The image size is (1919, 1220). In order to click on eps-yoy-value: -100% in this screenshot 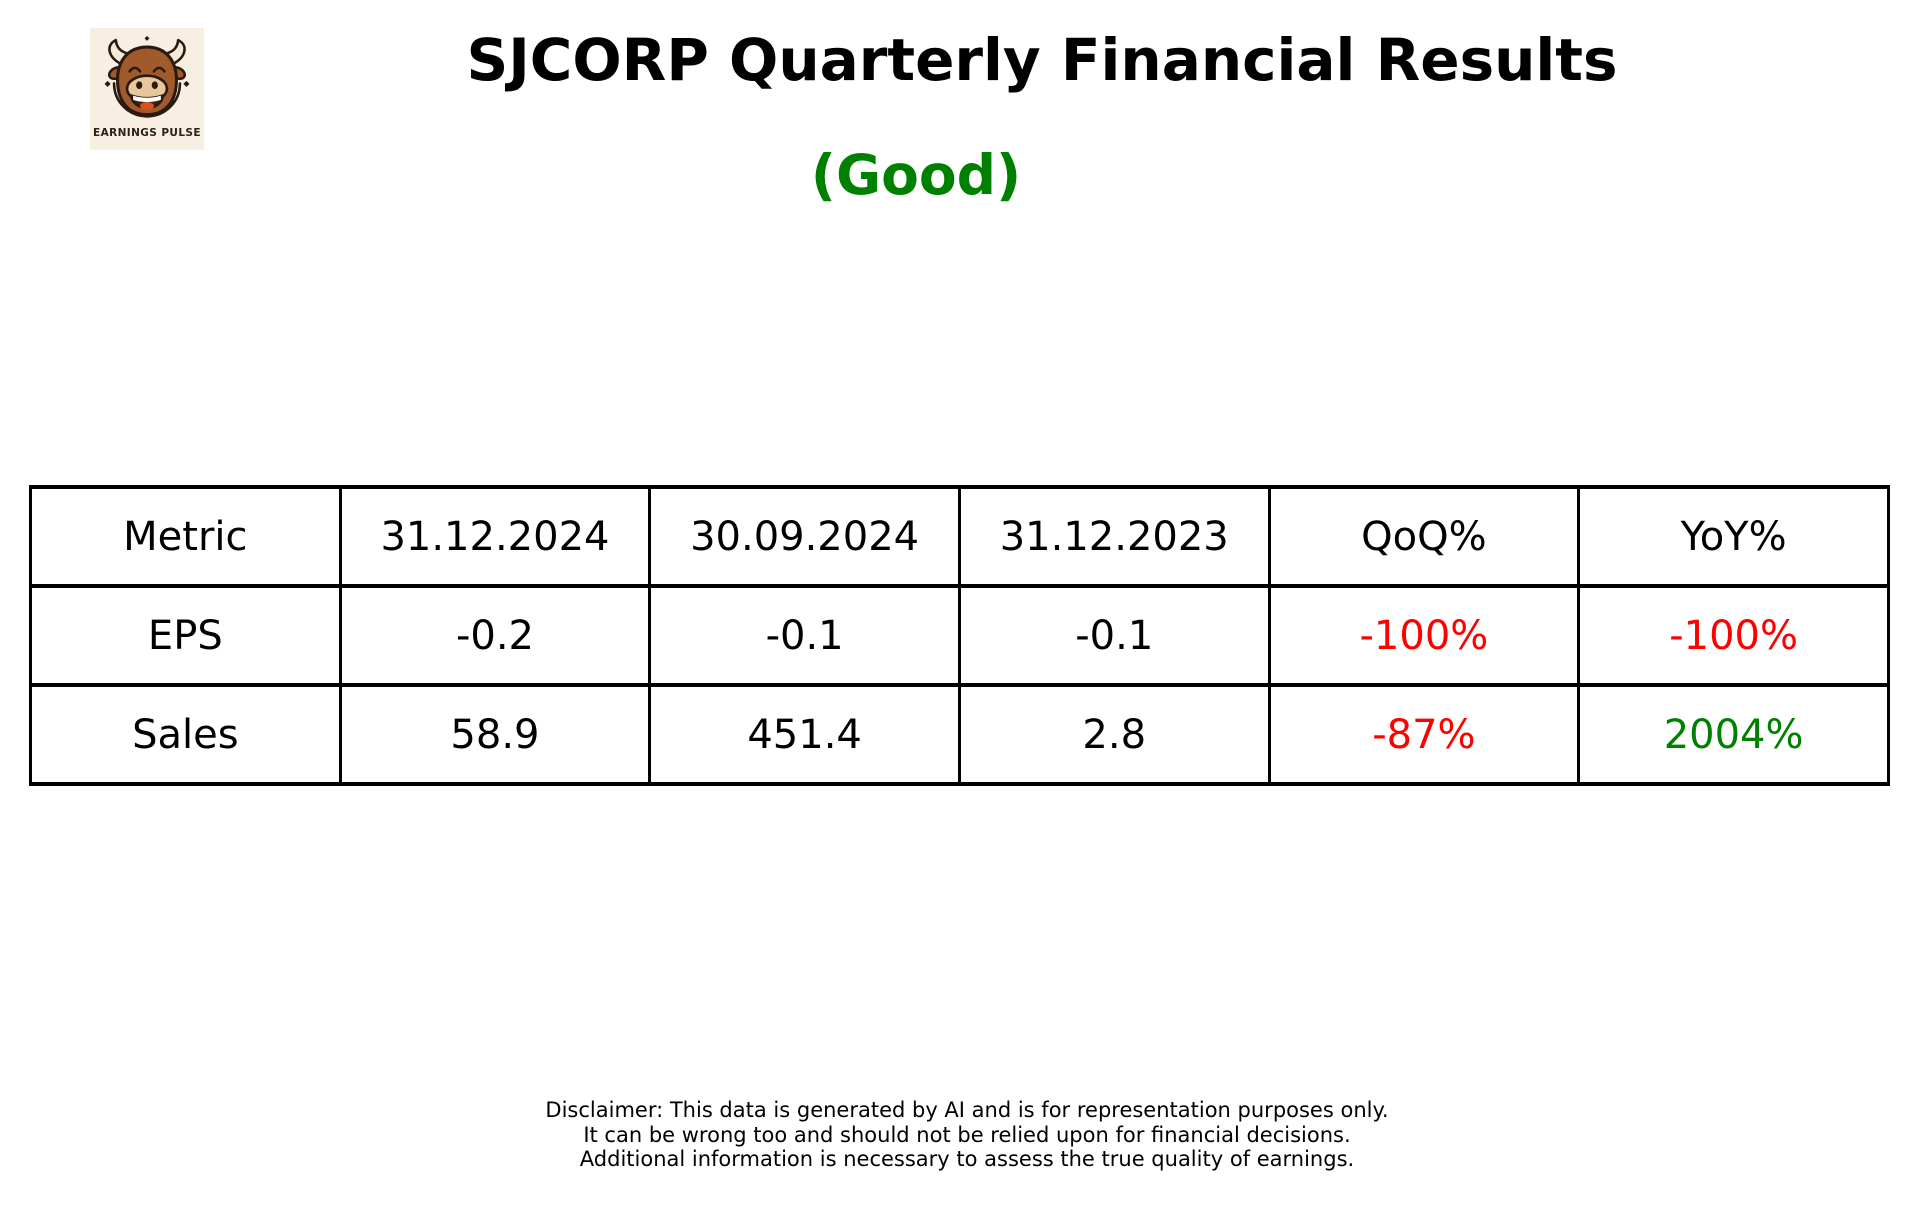, I will do `click(1733, 635)`.